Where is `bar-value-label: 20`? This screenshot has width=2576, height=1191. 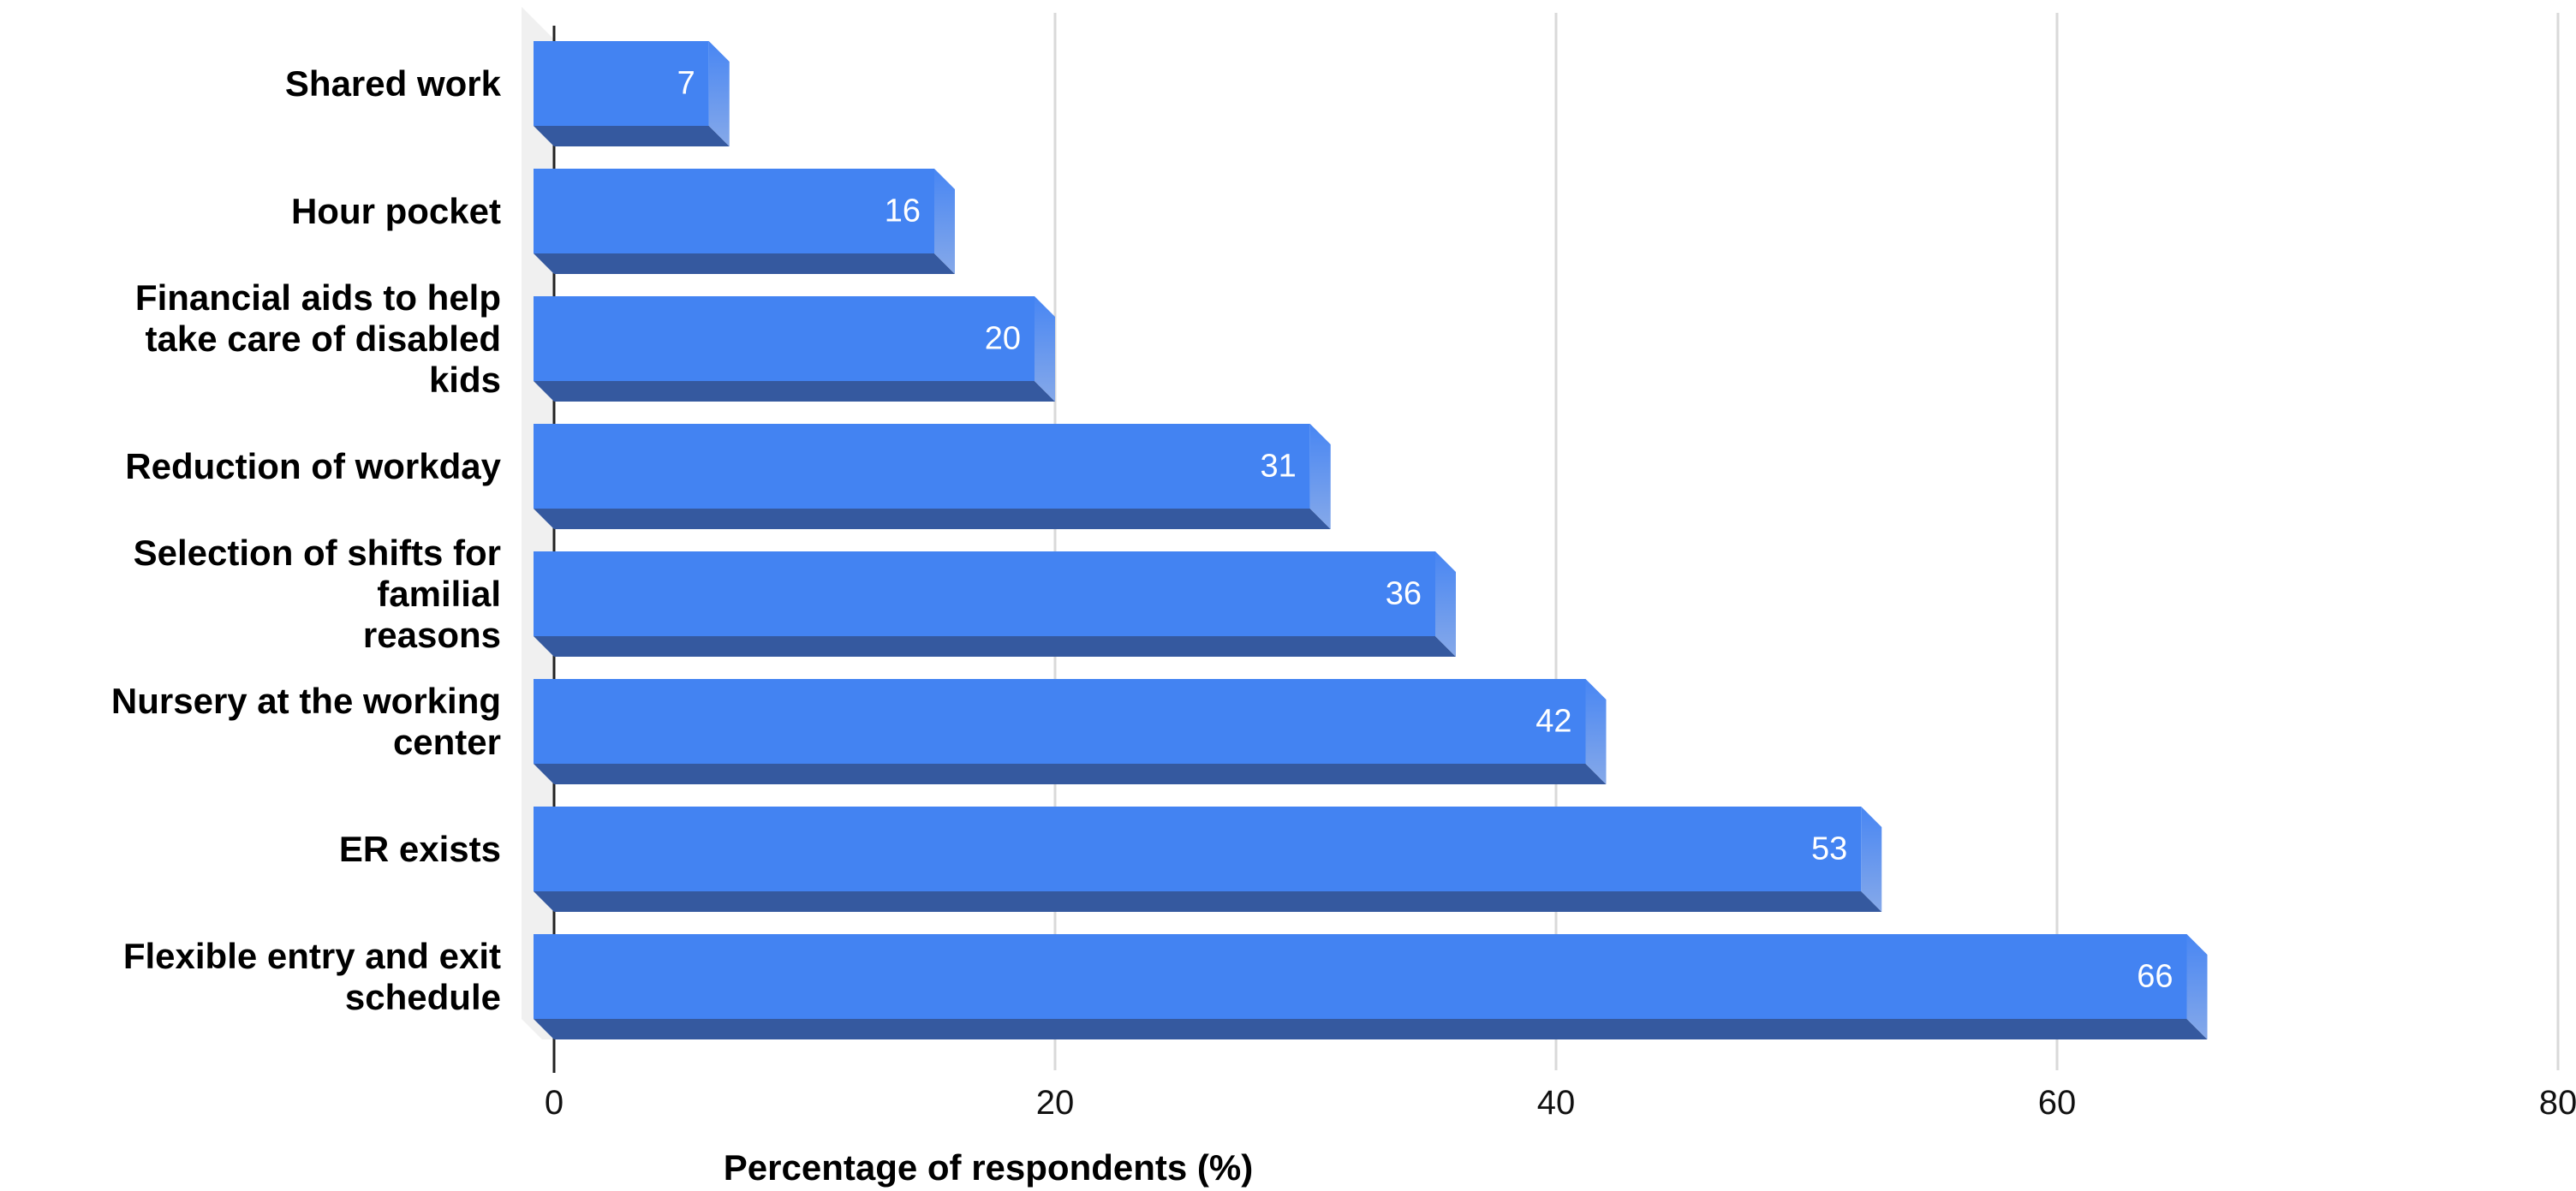 bar-value-label: 20 is located at coordinates (1002, 338).